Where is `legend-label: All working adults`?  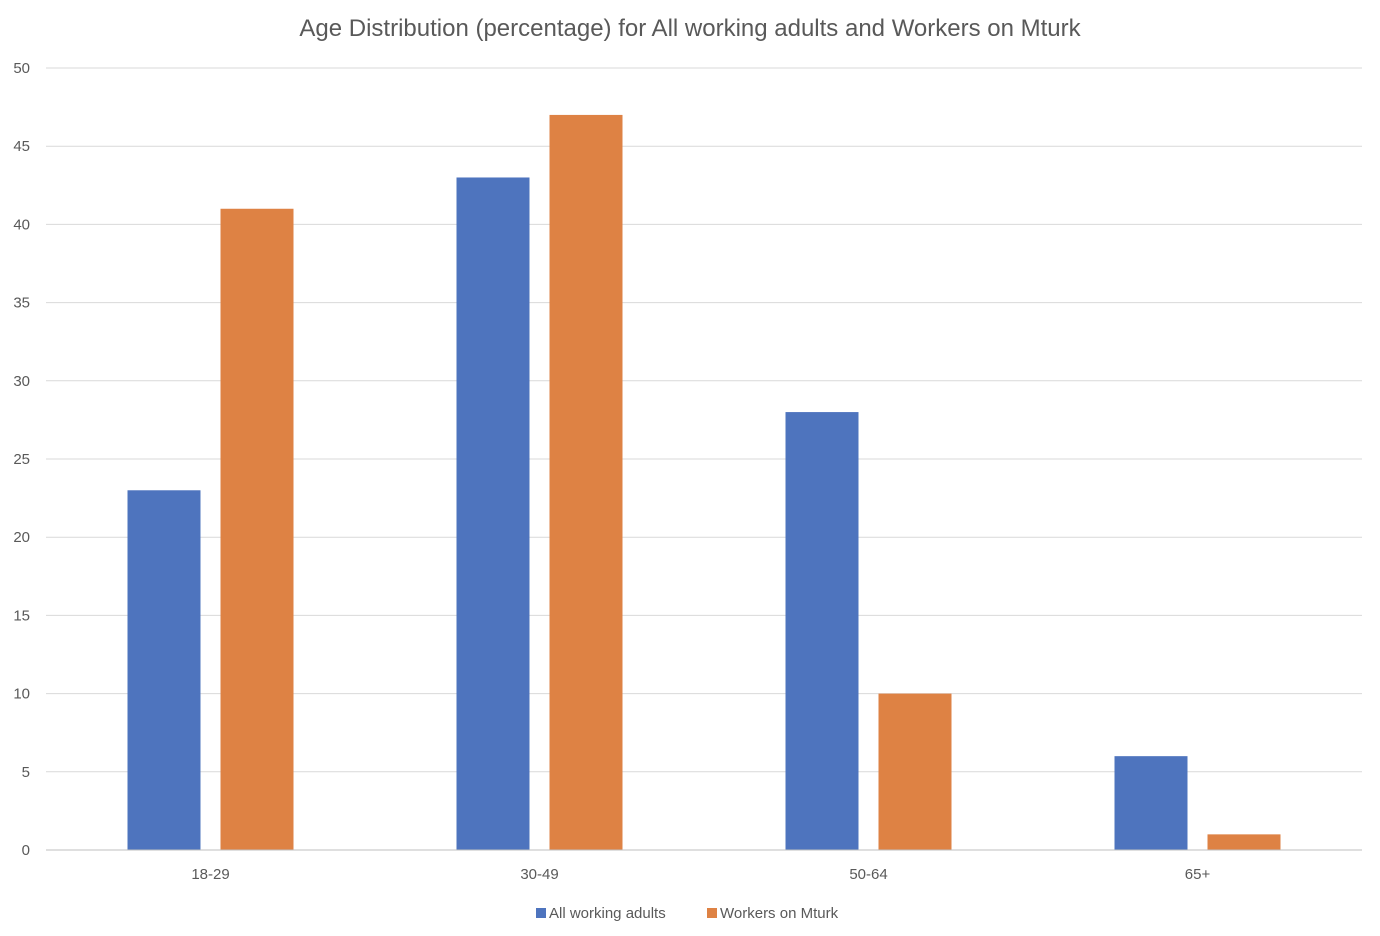
legend-label: All working adults is located at coordinates (607, 913).